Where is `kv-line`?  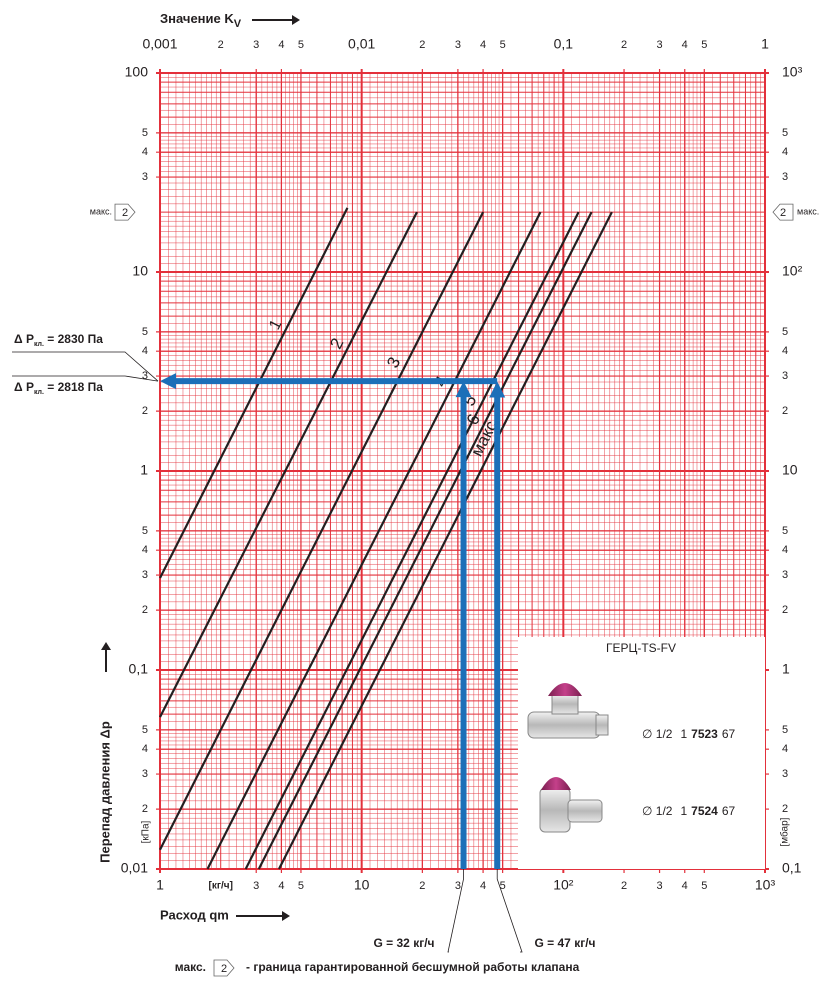 kv-line is located at coordinates (254, 393).